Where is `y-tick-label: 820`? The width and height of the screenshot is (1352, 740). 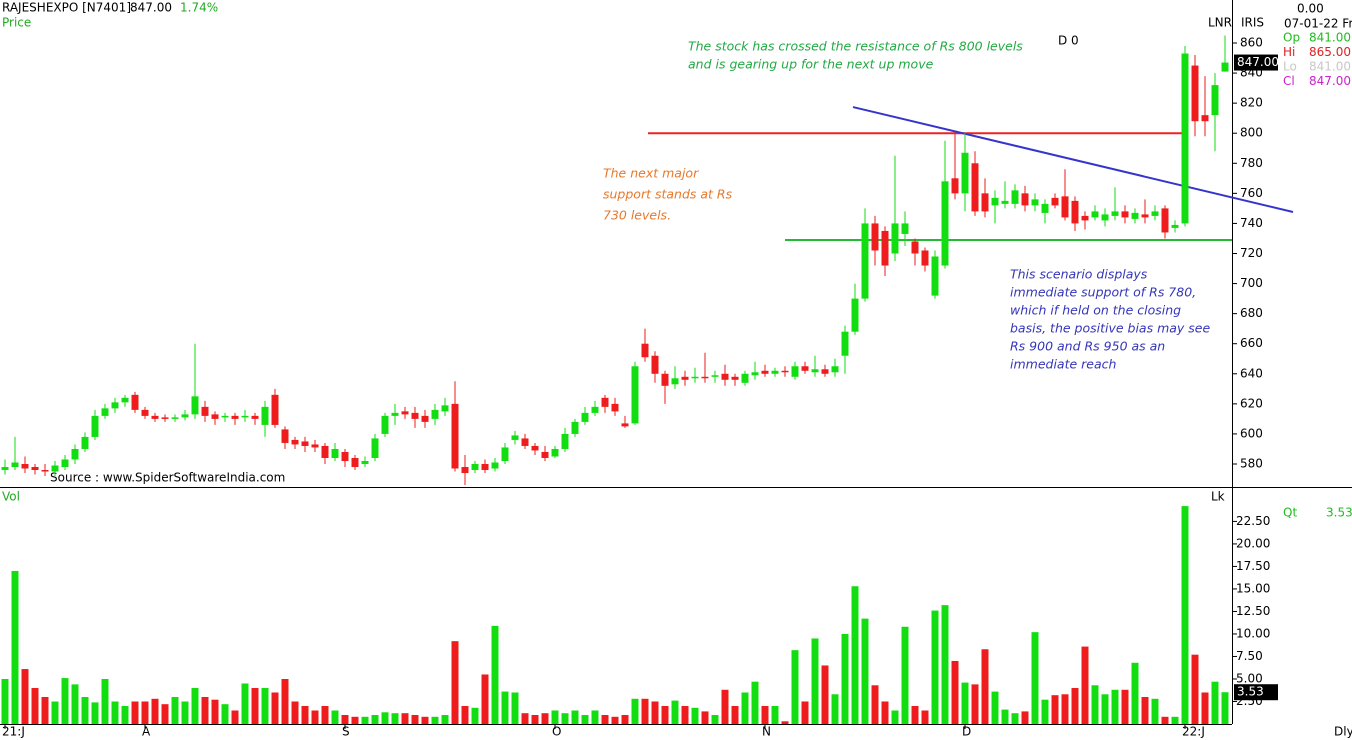 y-tick-label: 820 is located at coordinates (1251, 103).